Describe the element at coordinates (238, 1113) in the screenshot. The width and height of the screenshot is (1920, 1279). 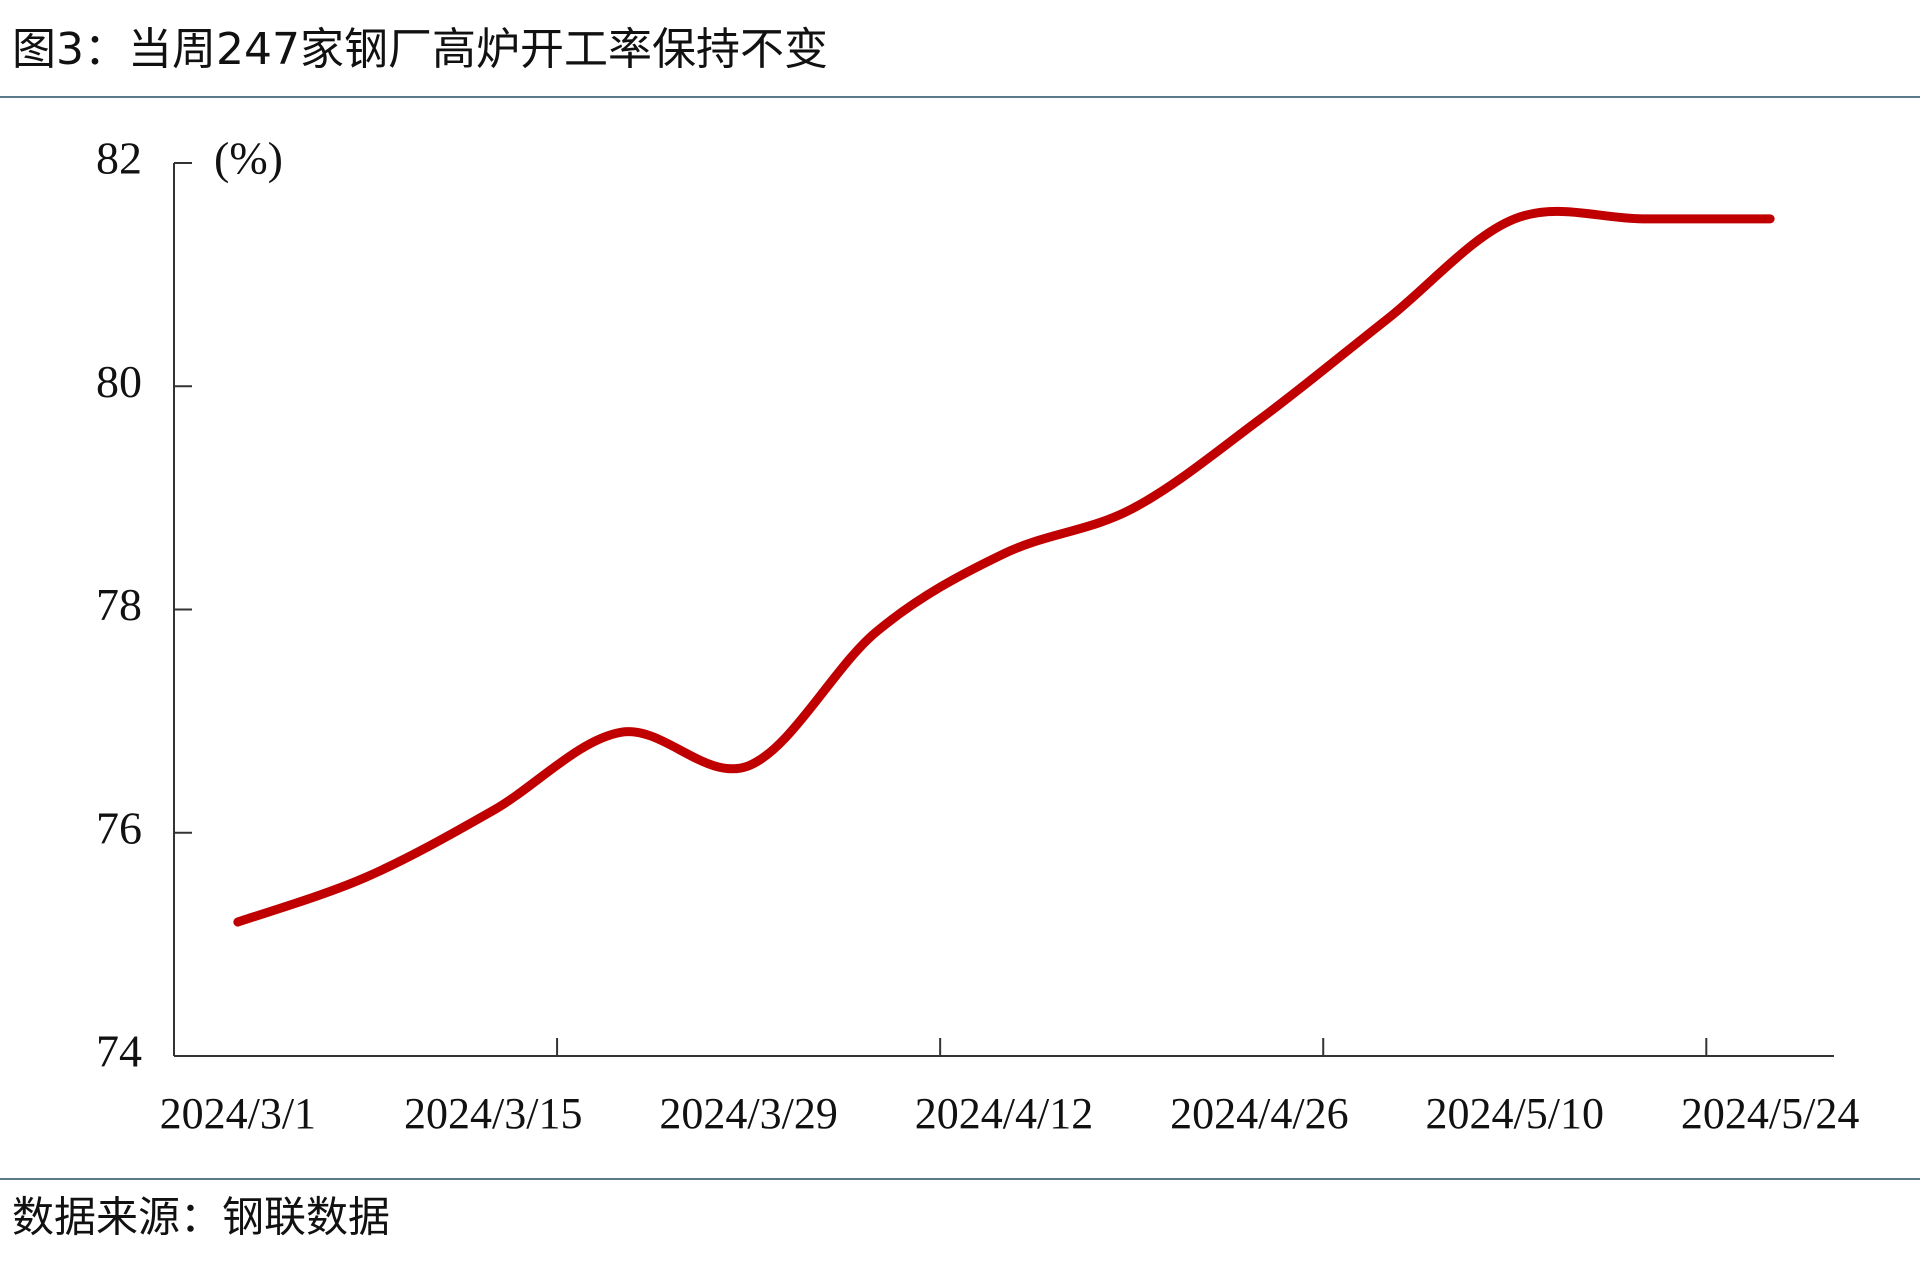
I see `x-tick-label: 2024/3/1` at that location.